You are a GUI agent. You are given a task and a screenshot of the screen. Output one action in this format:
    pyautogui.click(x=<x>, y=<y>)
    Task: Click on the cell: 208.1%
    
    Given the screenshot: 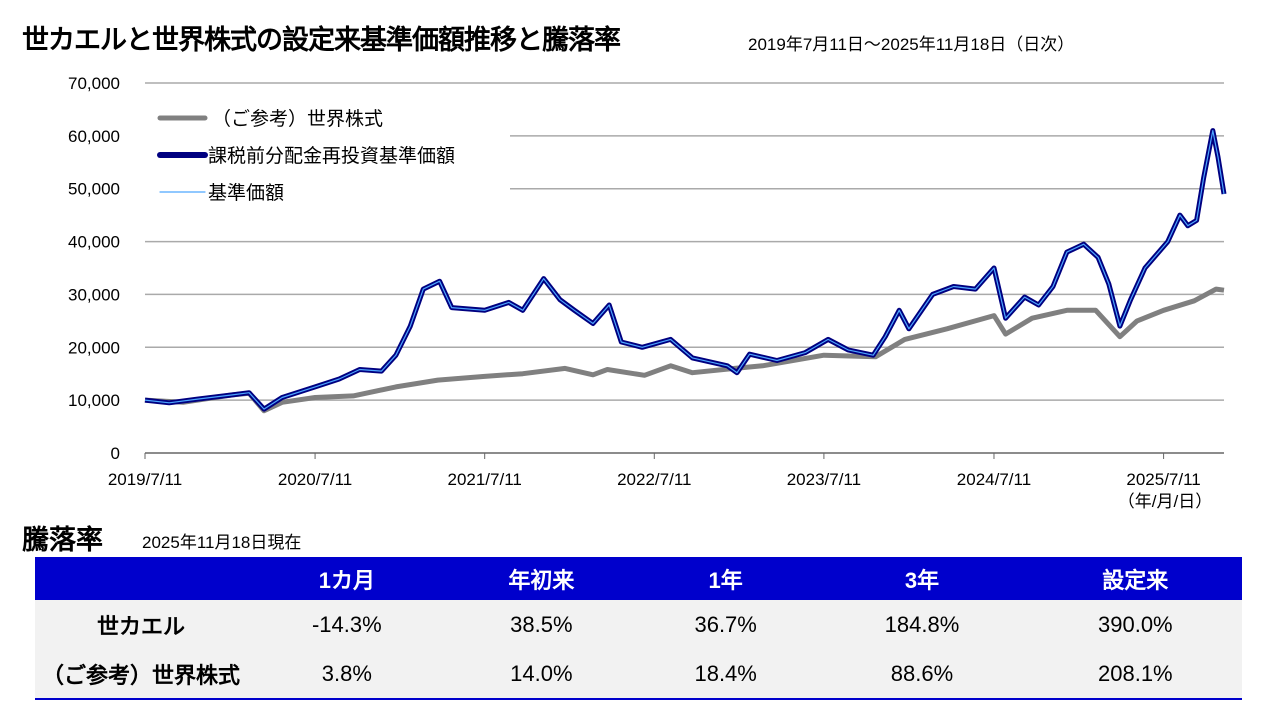 What is the action you would take?
    pyautogui.click(x=1135, y=674)
    